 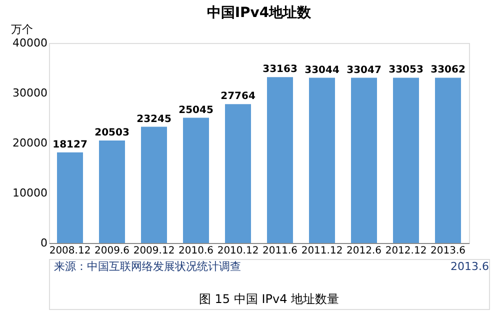 I want to click on x-tick-label: 2009.6, so click(x=112, y=251).